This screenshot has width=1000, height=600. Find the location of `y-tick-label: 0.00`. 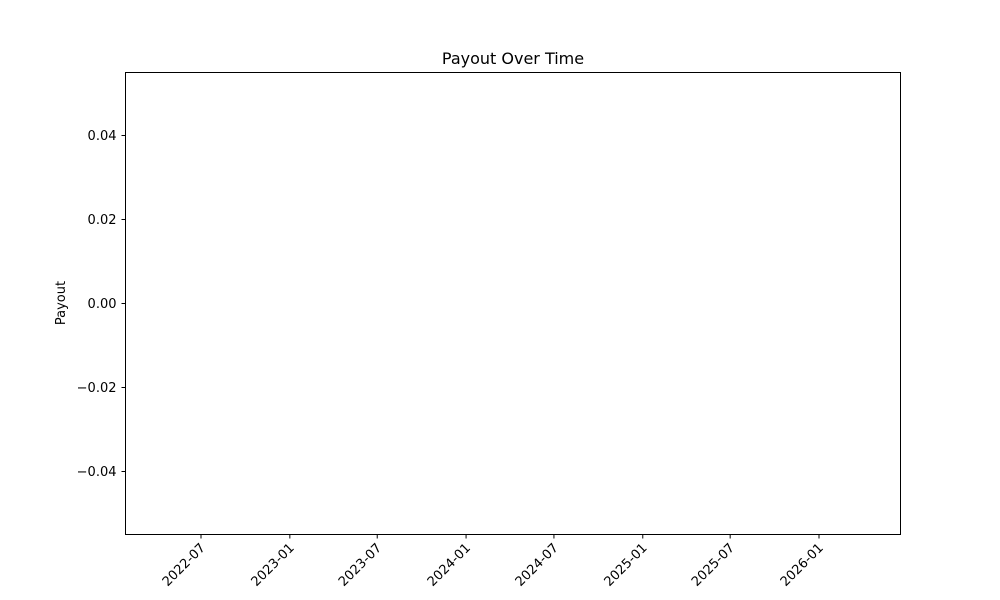

y-tick-label: 0.00 is located at coordinates (102, 304).